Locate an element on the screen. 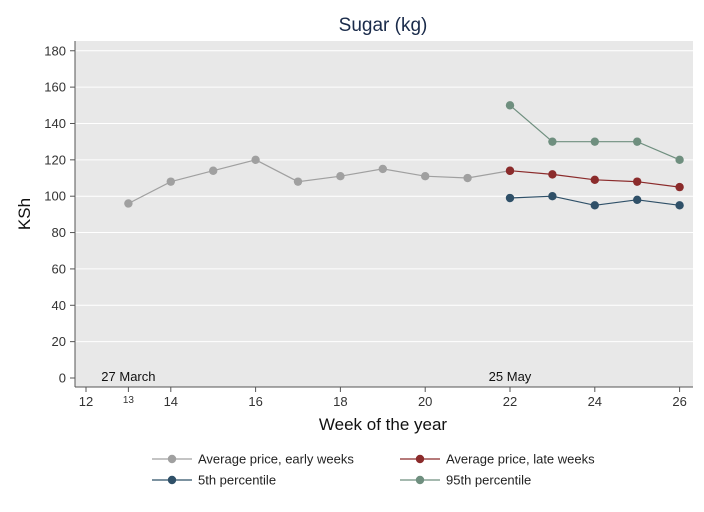 This screenshot has height=512, width=704. x-axis-title: Week of the year is located at coordinates (383, 424).